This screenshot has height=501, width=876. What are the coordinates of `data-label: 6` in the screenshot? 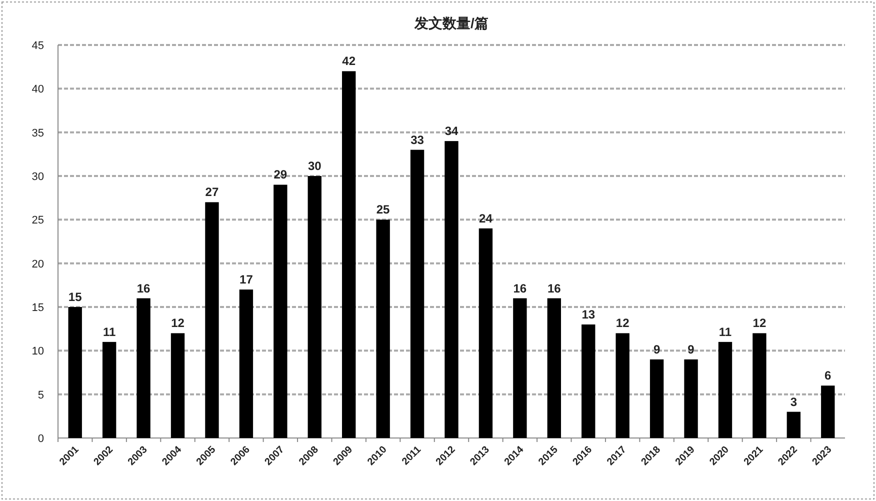 It's located at (828, 375).